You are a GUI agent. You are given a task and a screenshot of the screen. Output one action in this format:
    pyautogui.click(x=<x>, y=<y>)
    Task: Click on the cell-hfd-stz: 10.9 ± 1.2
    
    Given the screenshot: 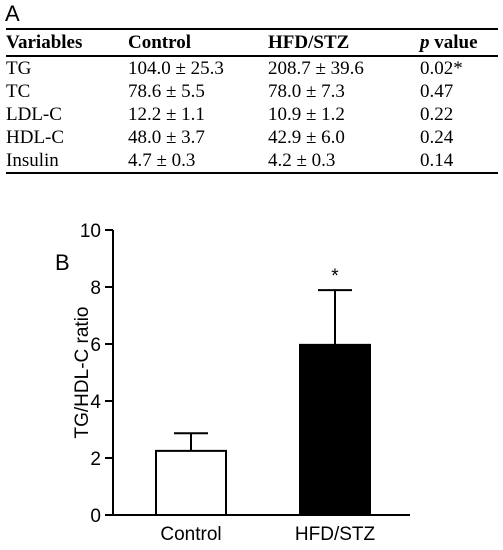 What is the action you would take?
    pyautogui.click(x=306, y=114)
    